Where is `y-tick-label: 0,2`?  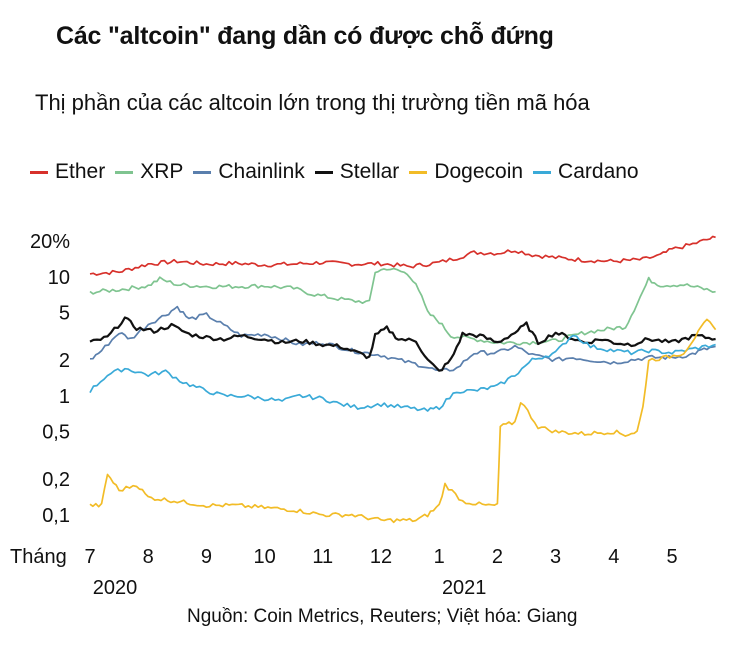
y-tick-label: 0,2 is located at coordinates (56, 480).